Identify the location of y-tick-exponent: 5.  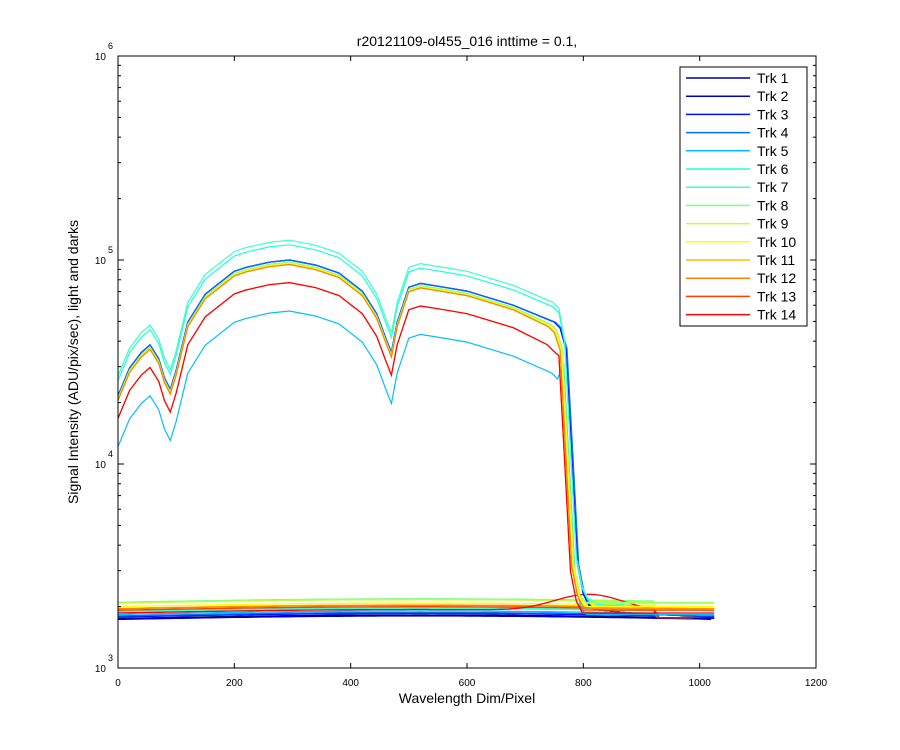
(110, 250).